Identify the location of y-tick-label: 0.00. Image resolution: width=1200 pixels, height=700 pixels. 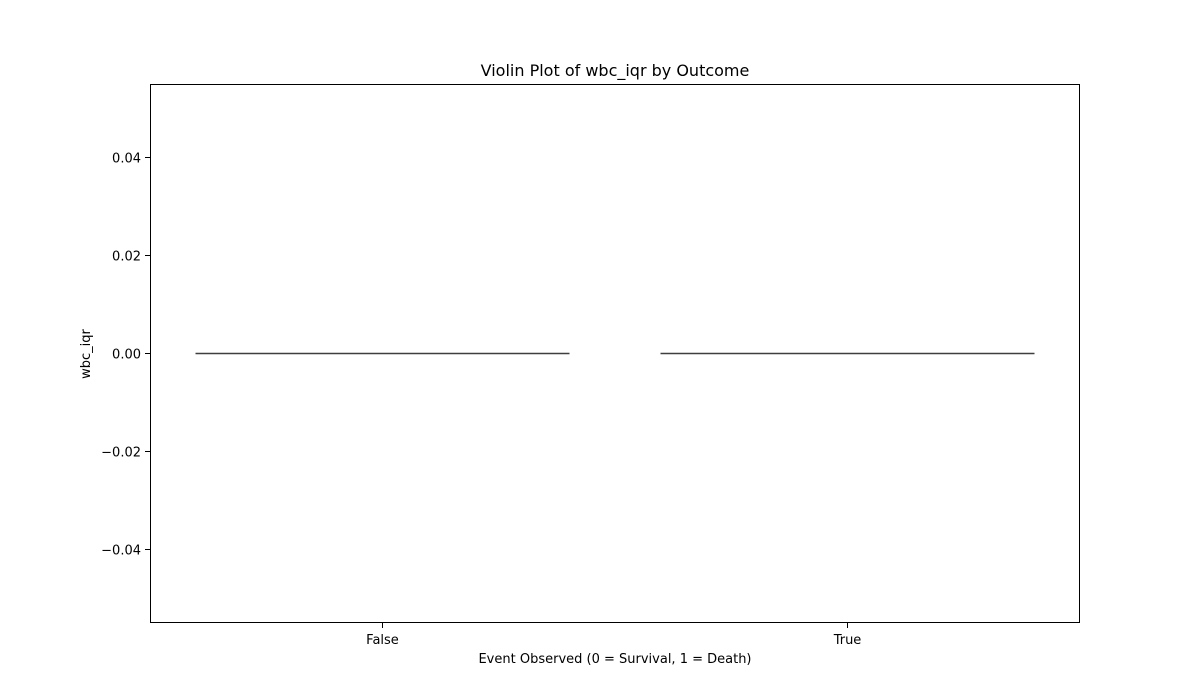
(126, 355).